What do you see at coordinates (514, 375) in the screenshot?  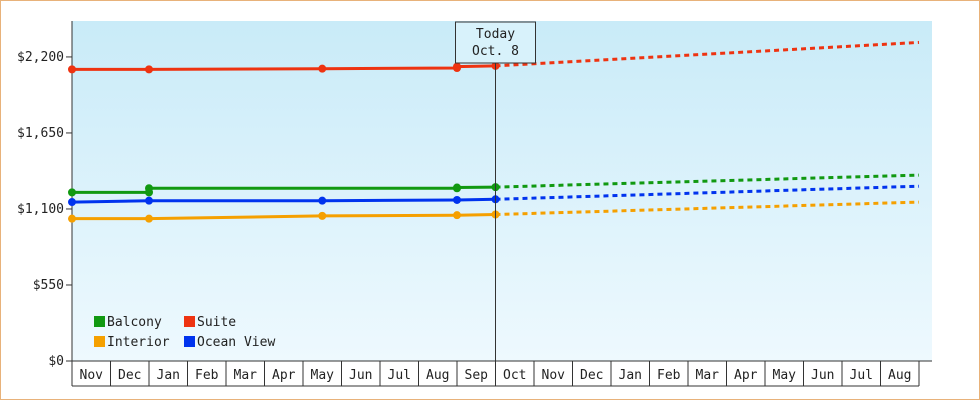 I see `month-label-oct: Oct` at bounding box center [514, 375].